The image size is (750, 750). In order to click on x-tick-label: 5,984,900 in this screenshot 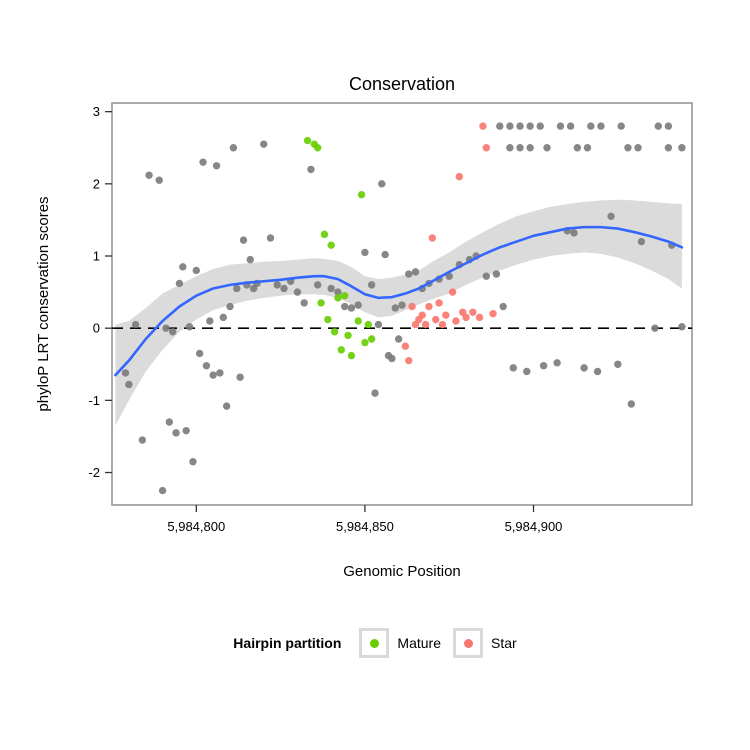, I will do `click(534, 526)`.